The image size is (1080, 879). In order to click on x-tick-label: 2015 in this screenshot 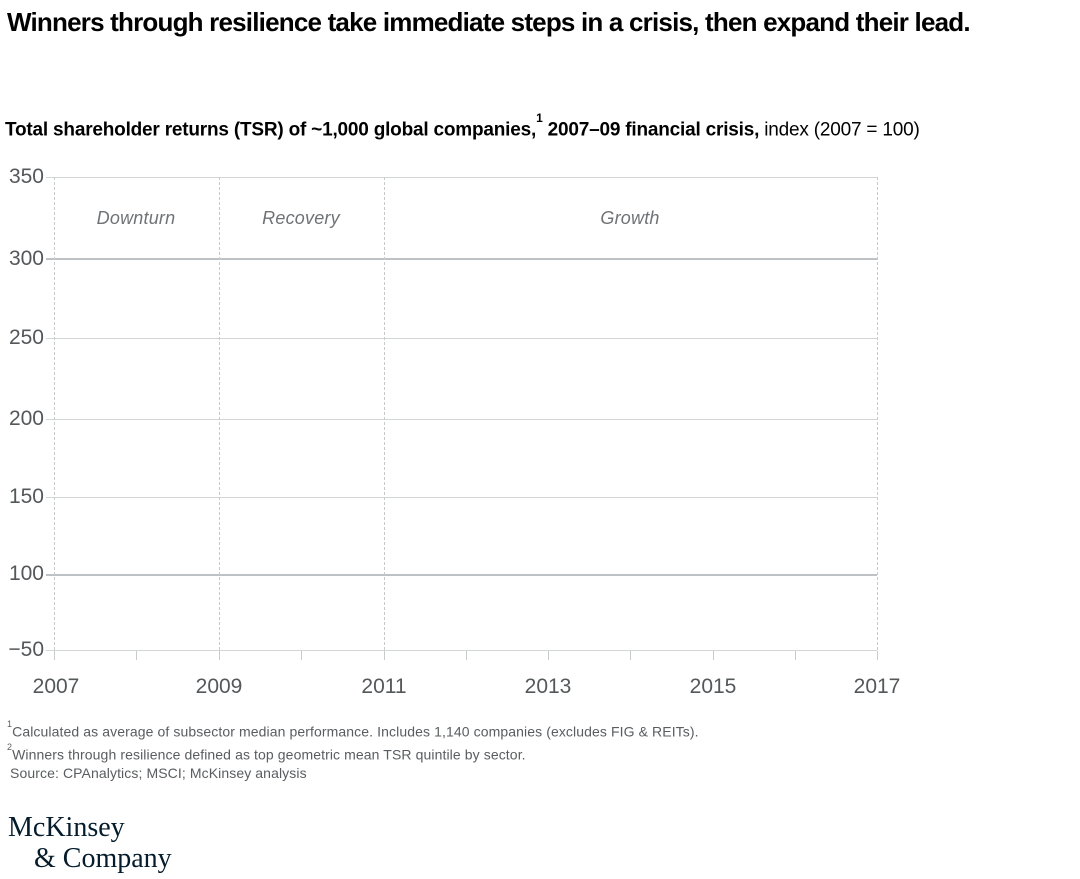, I will do `click(713, 686)`.